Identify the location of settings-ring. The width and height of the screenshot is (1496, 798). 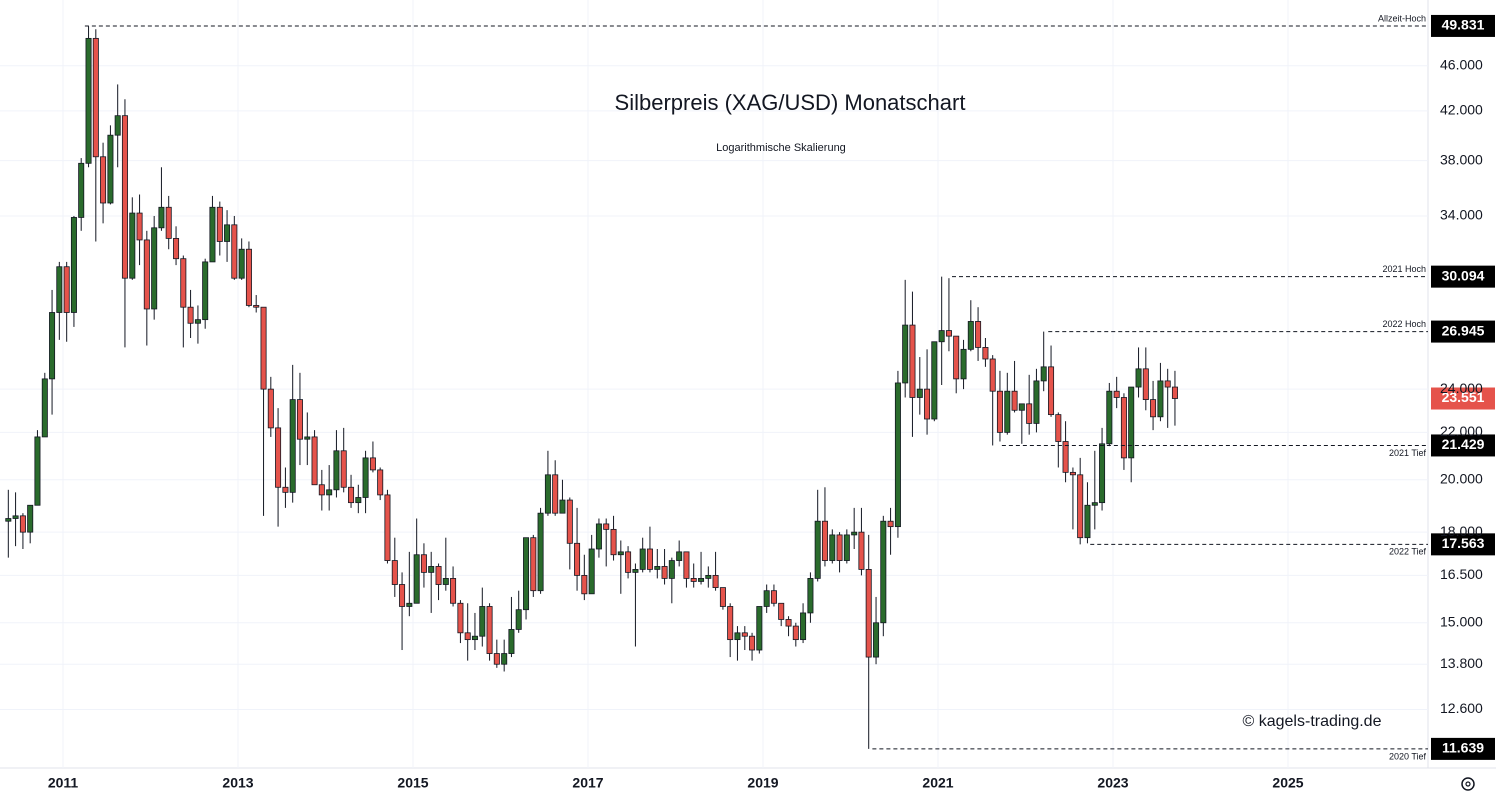
(1468, 784).